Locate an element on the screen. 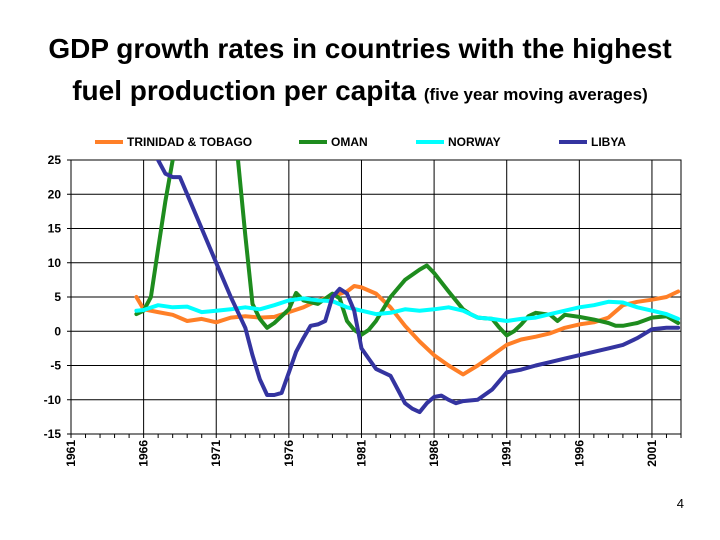 This screenshot has width=720, height=540. x-tick-label: 1976 is located at coordinates (289, 453).